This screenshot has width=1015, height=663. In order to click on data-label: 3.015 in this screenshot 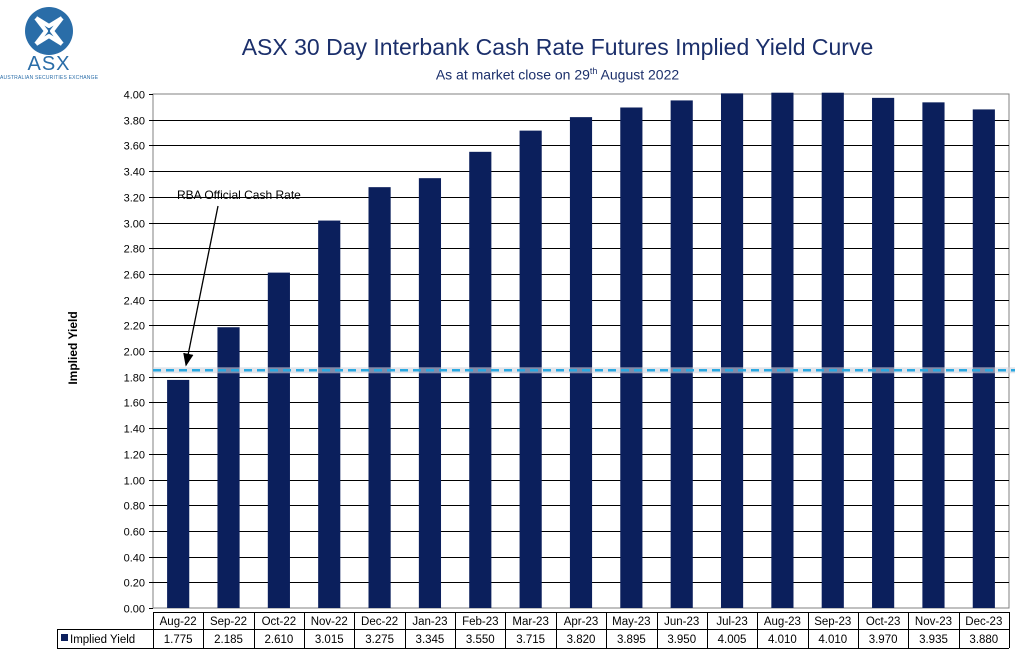, I will do `click(329, 640)`.